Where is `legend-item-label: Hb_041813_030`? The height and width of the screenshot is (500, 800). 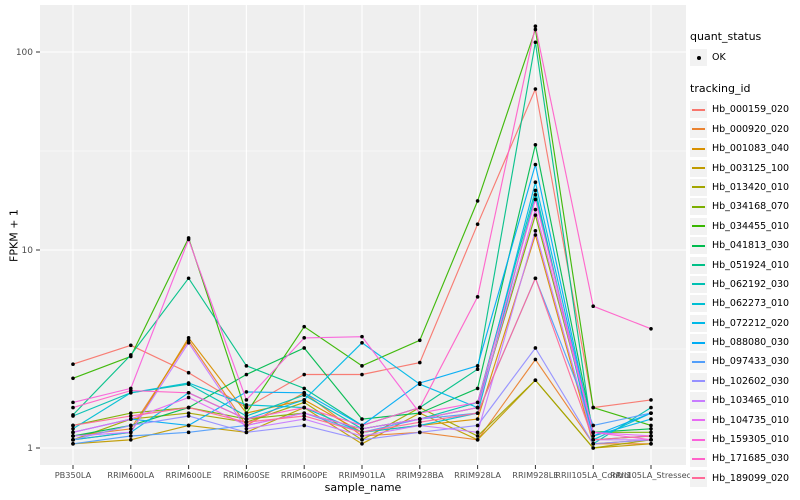
legend-item-label: Hb_041813_030 is located at coordinates (751, 246).